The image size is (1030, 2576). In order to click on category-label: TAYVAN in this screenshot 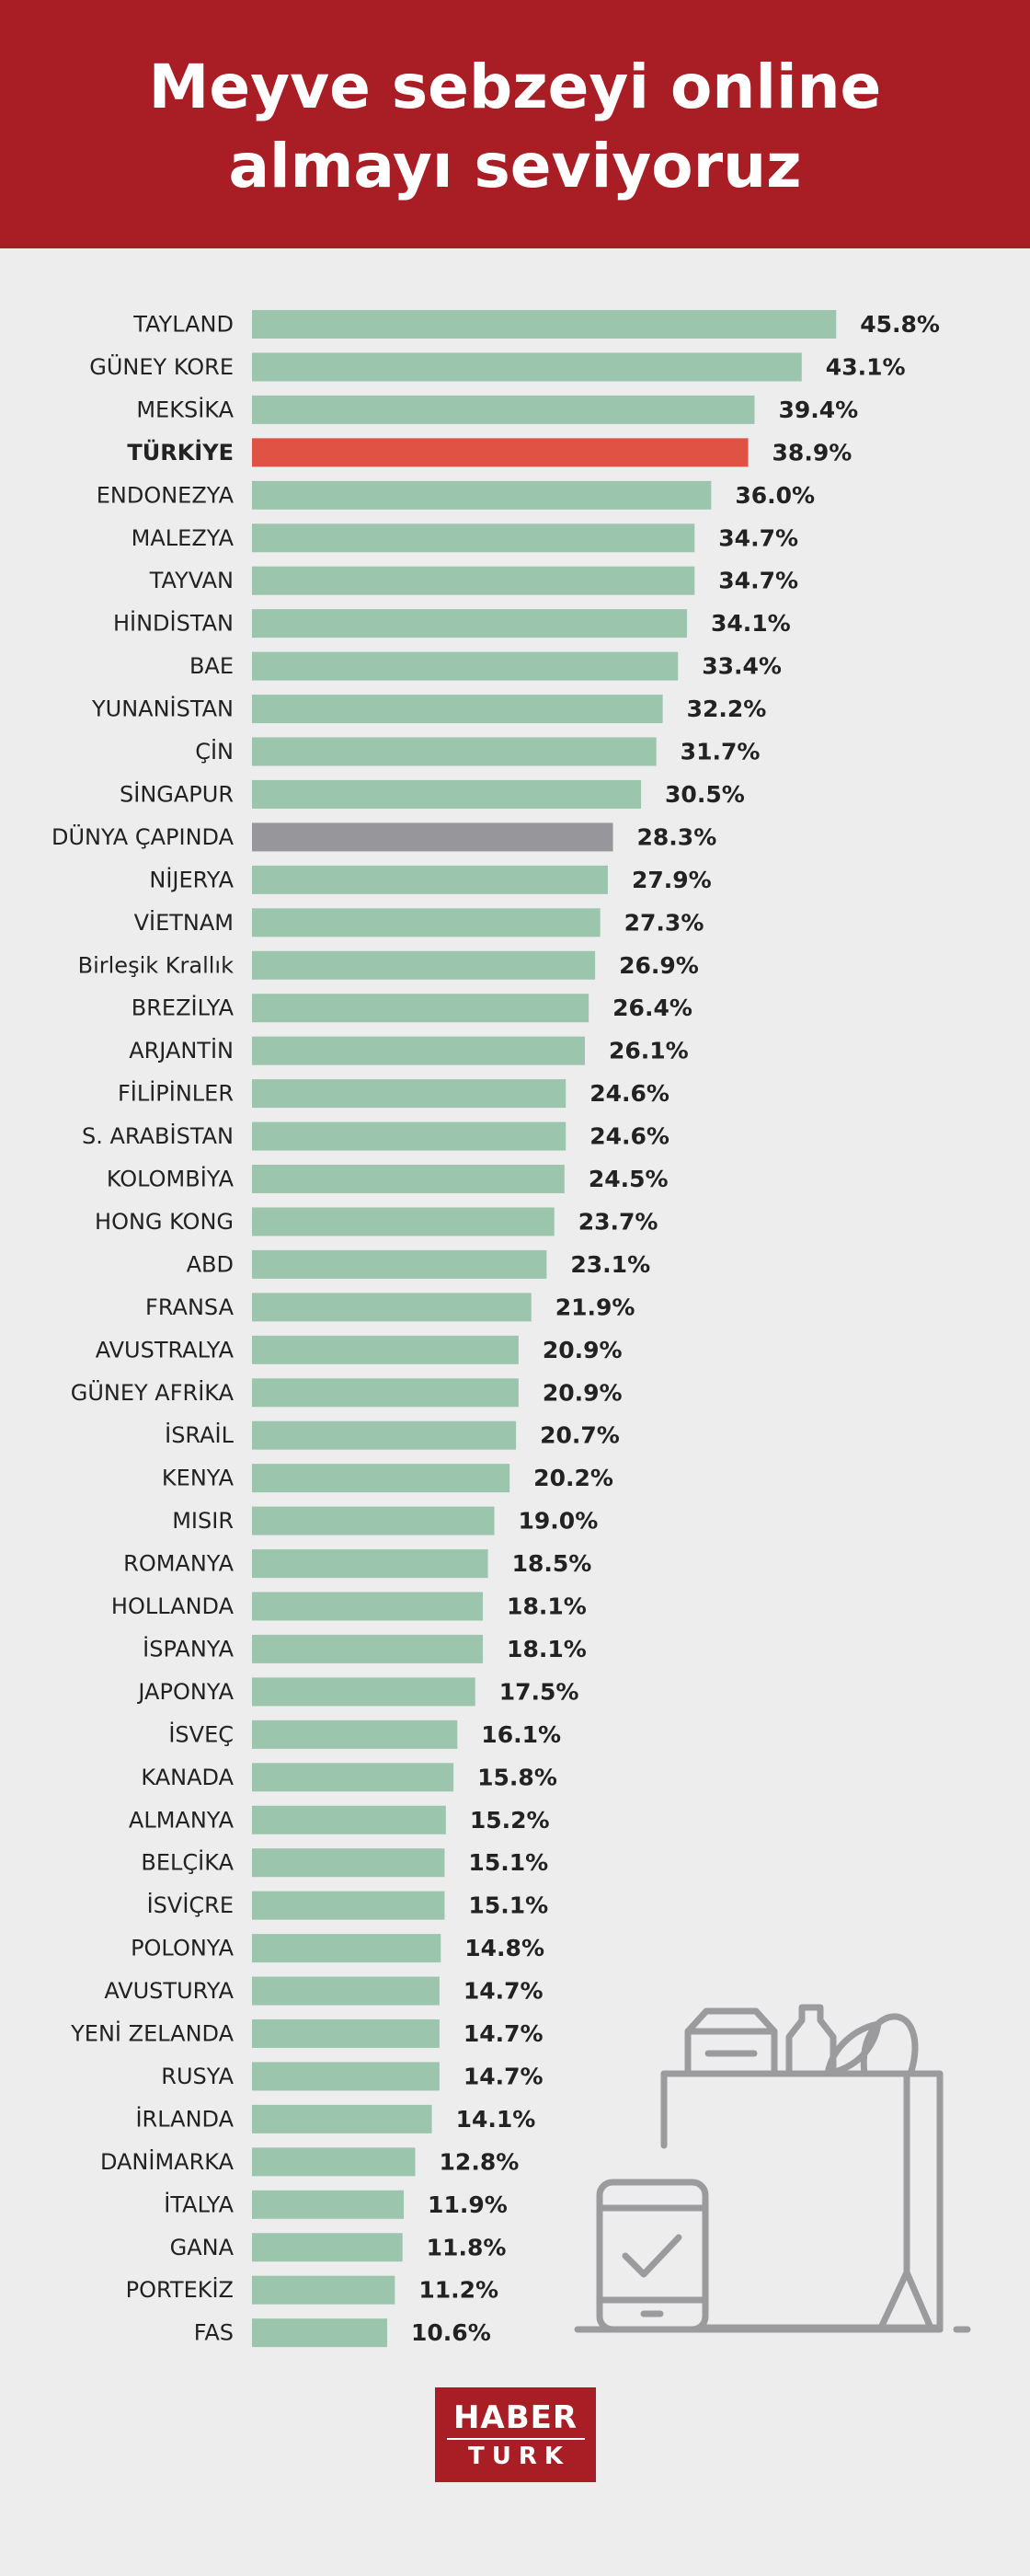, I will do `click(191, 580)`.